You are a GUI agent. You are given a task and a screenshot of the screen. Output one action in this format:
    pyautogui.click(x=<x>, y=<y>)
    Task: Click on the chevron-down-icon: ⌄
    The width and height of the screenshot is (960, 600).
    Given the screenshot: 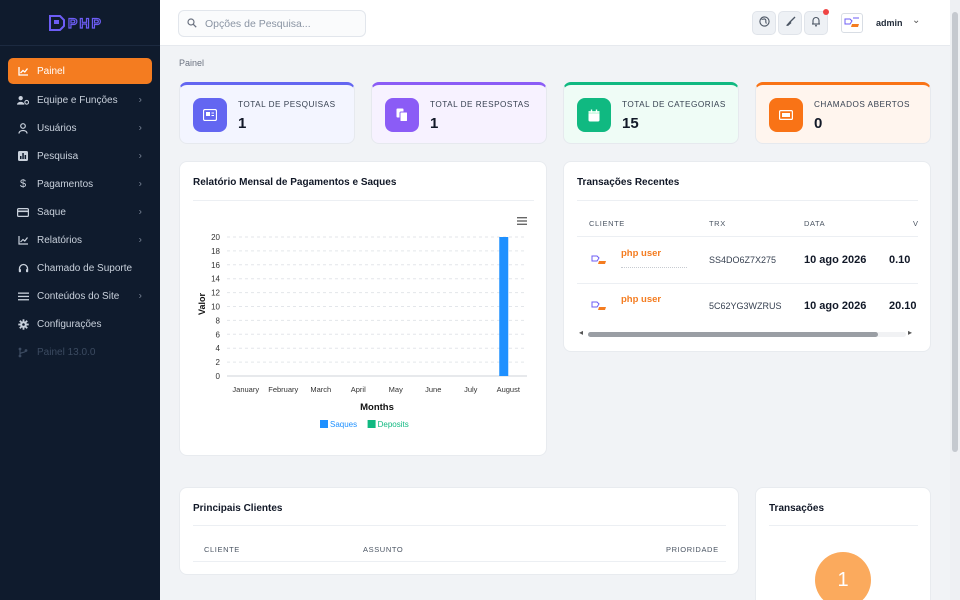 What is the action you would take?
    pyautogui.click(x=916, y=20)
    